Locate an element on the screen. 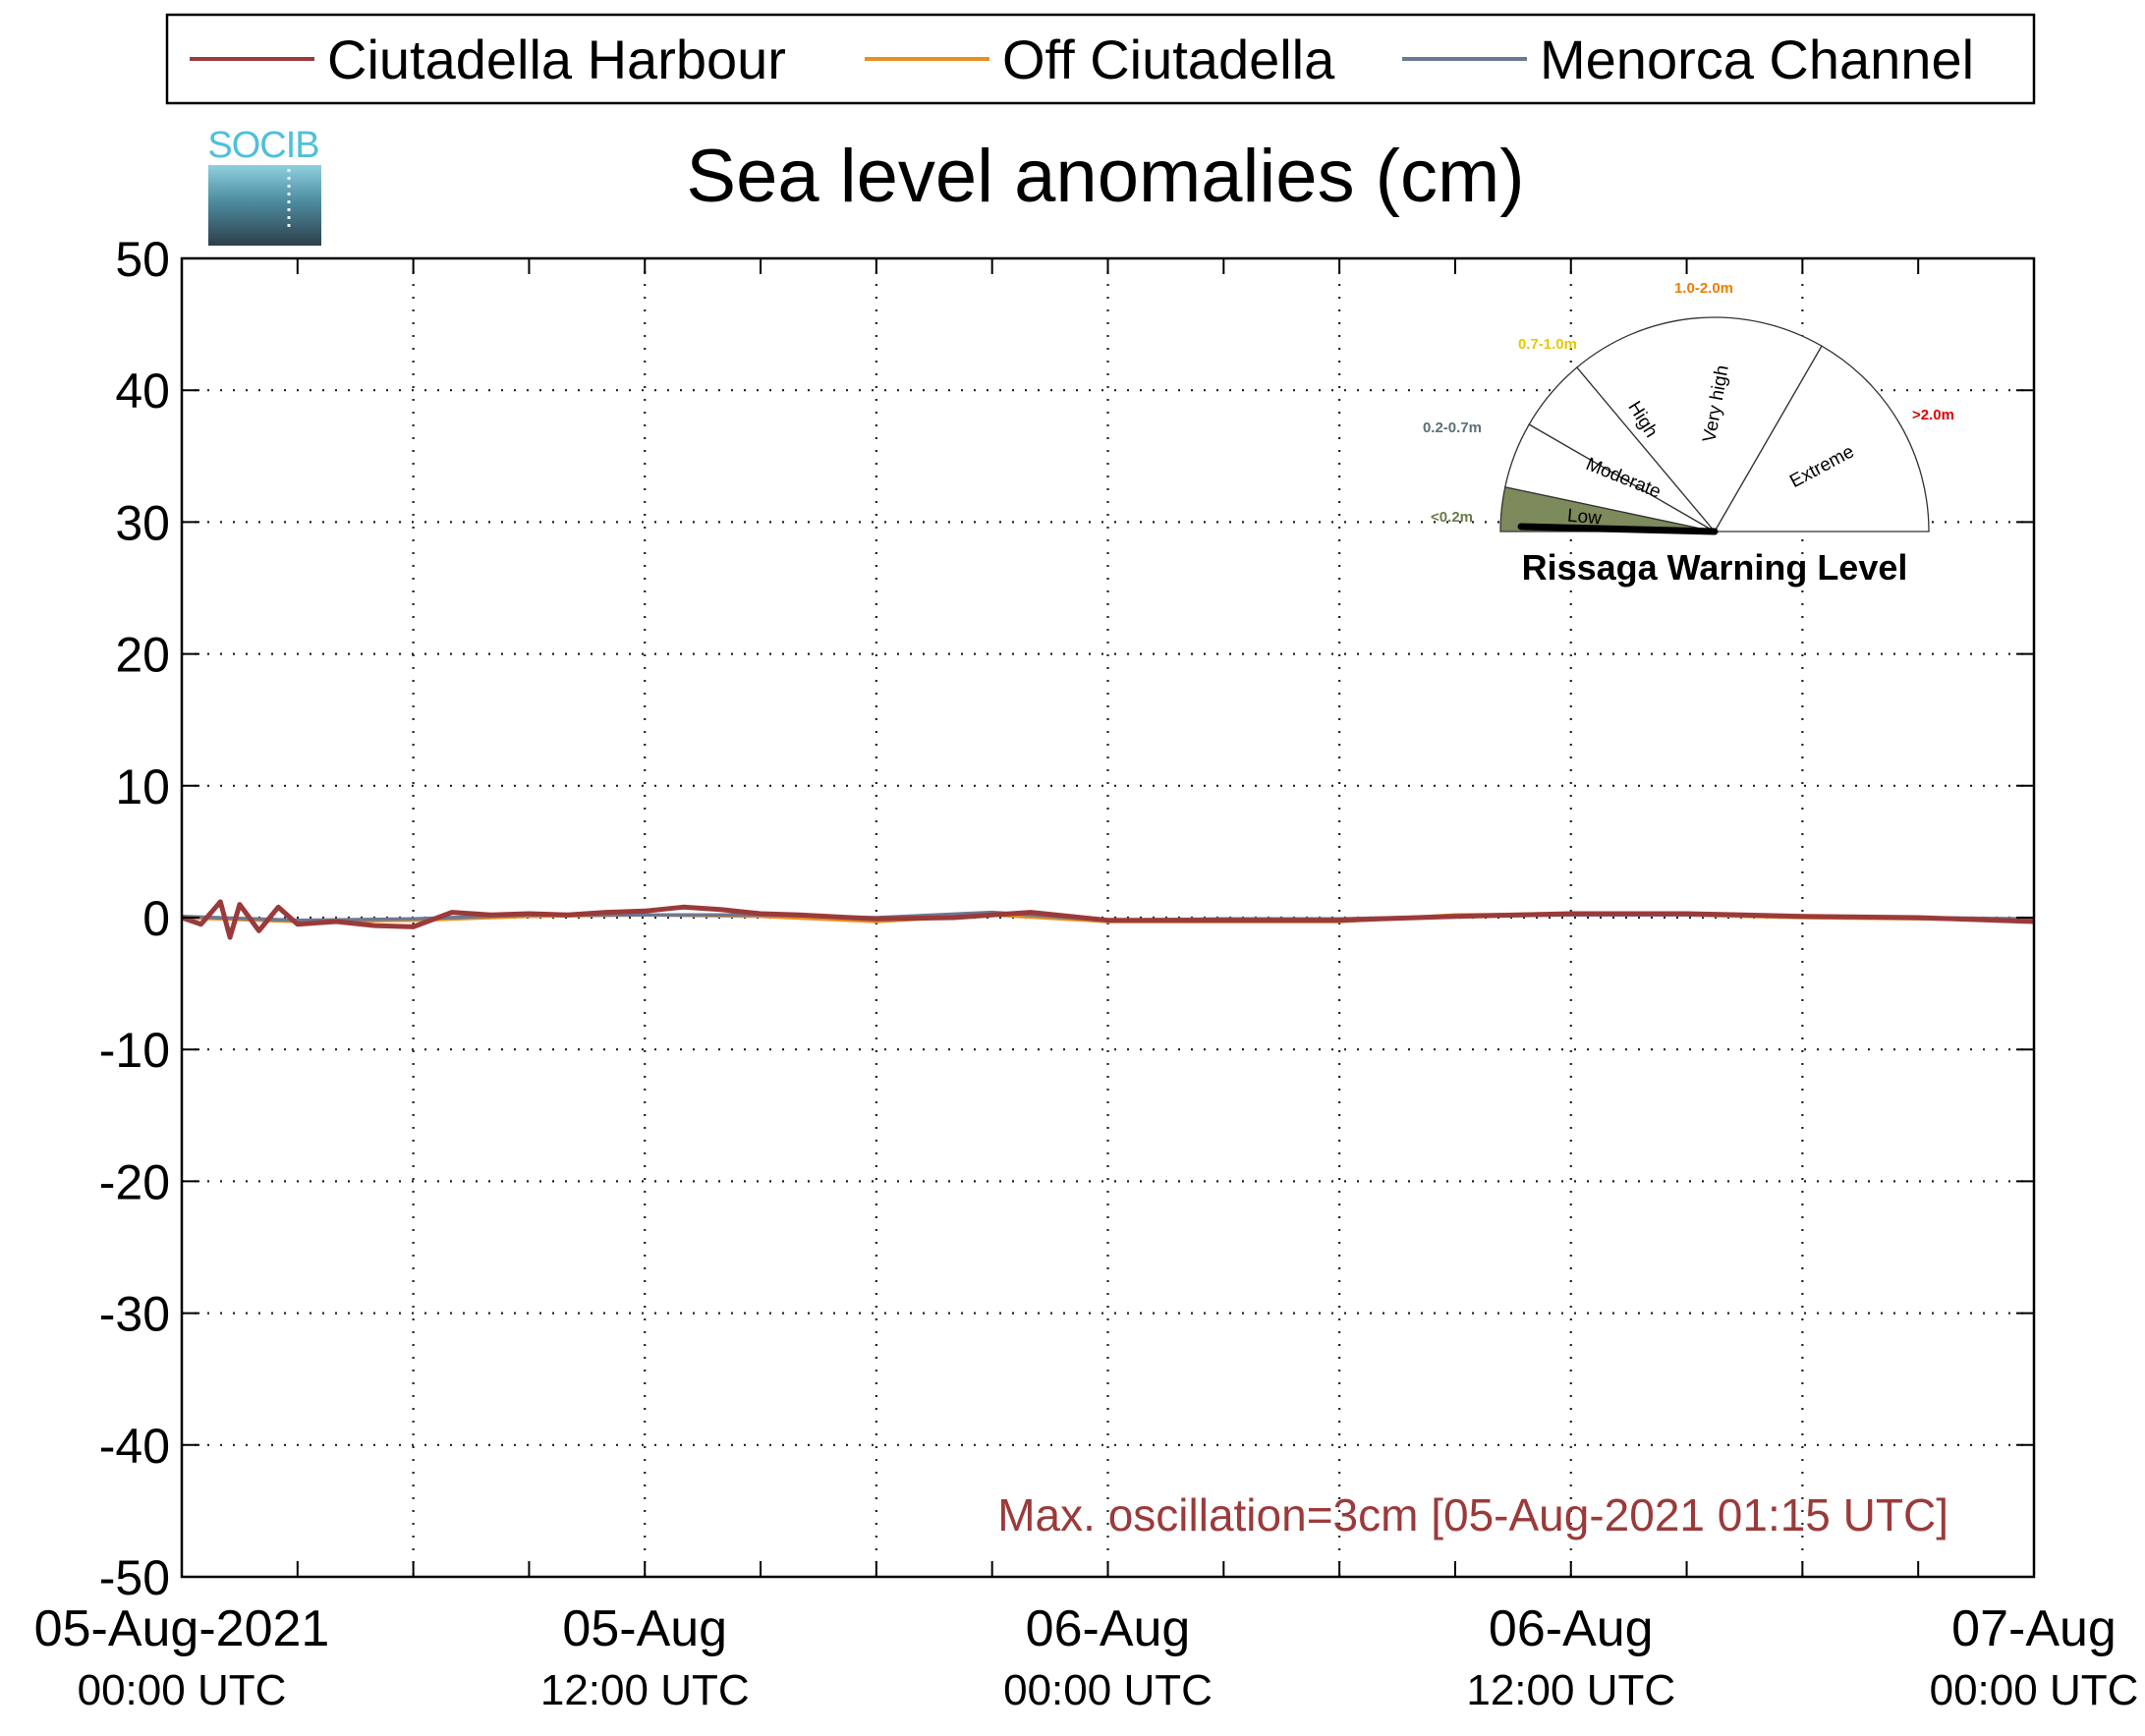 This screenshot has width=2145, height=1736. socib-logo-block is located at coordinates (264, 205).